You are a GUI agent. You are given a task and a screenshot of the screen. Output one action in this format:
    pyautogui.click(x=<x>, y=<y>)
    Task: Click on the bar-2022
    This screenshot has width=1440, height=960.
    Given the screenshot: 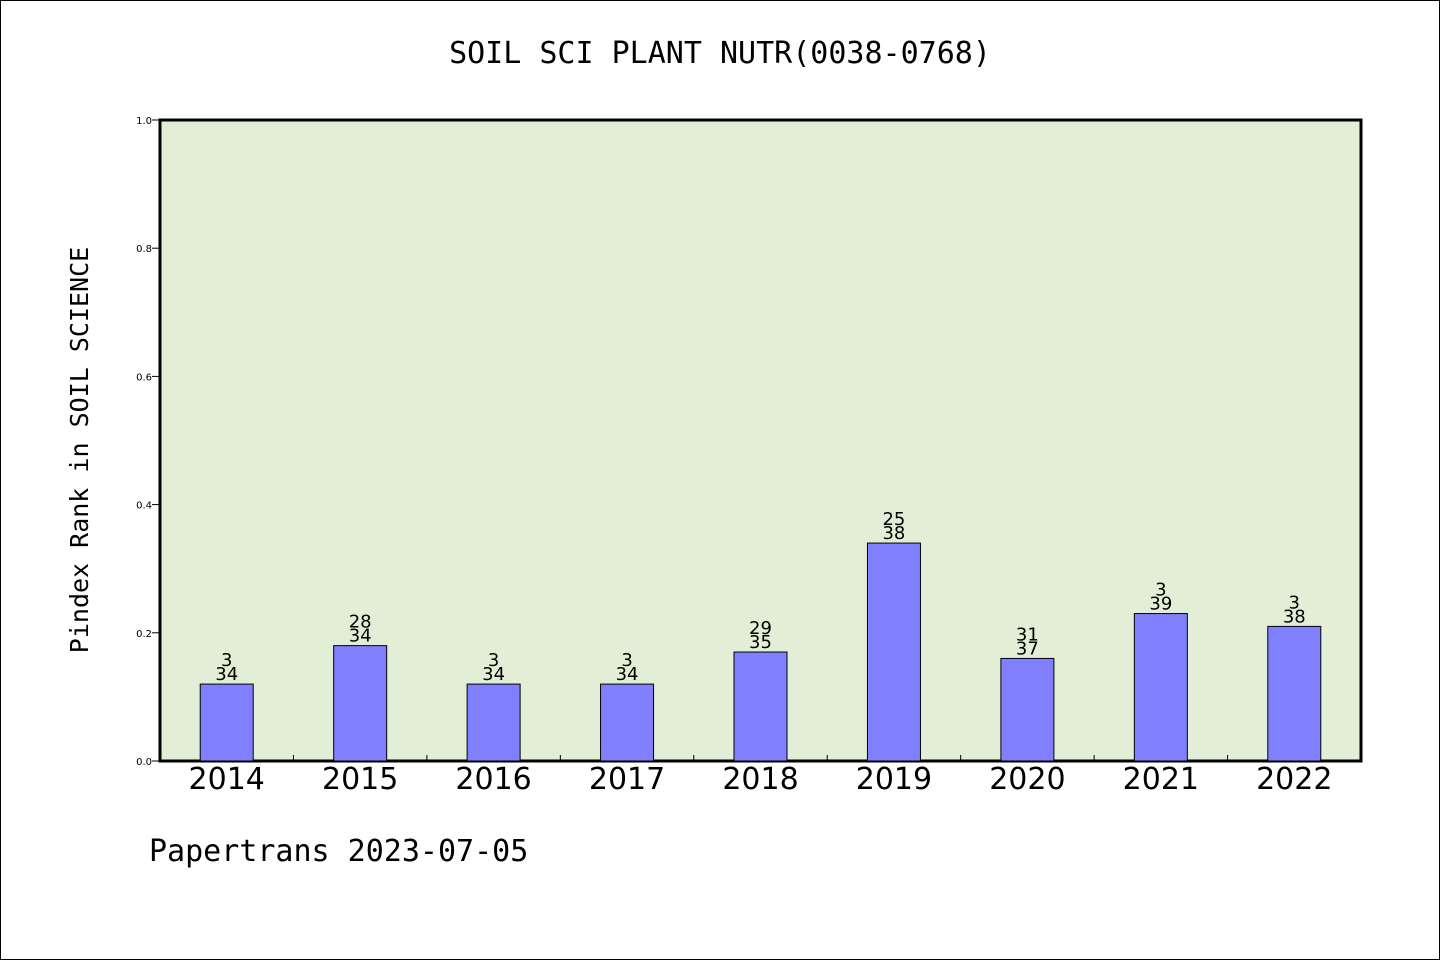 What is the action you would take?
    pyautogui.click(x=1294, y=693)
    